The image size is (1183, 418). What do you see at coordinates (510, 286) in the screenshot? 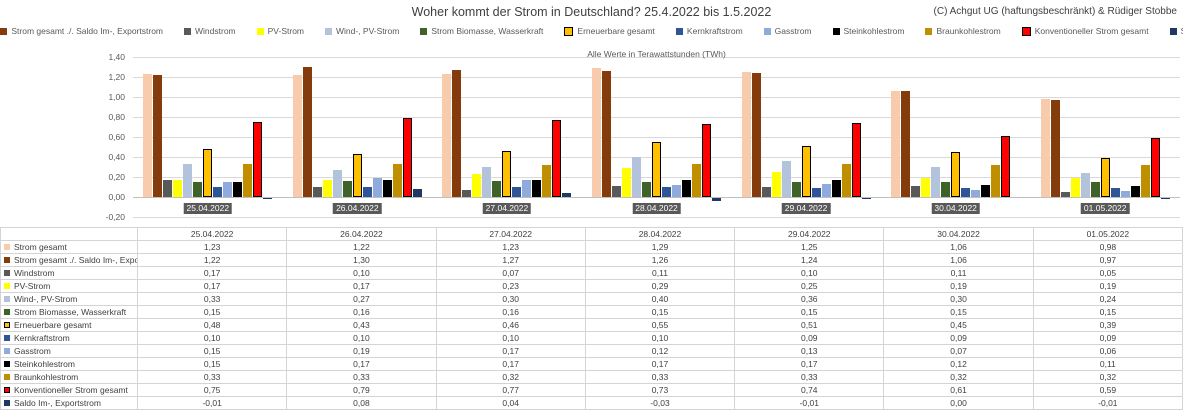
I see `value-cell: 0,23` at bounding box center [510, 286].